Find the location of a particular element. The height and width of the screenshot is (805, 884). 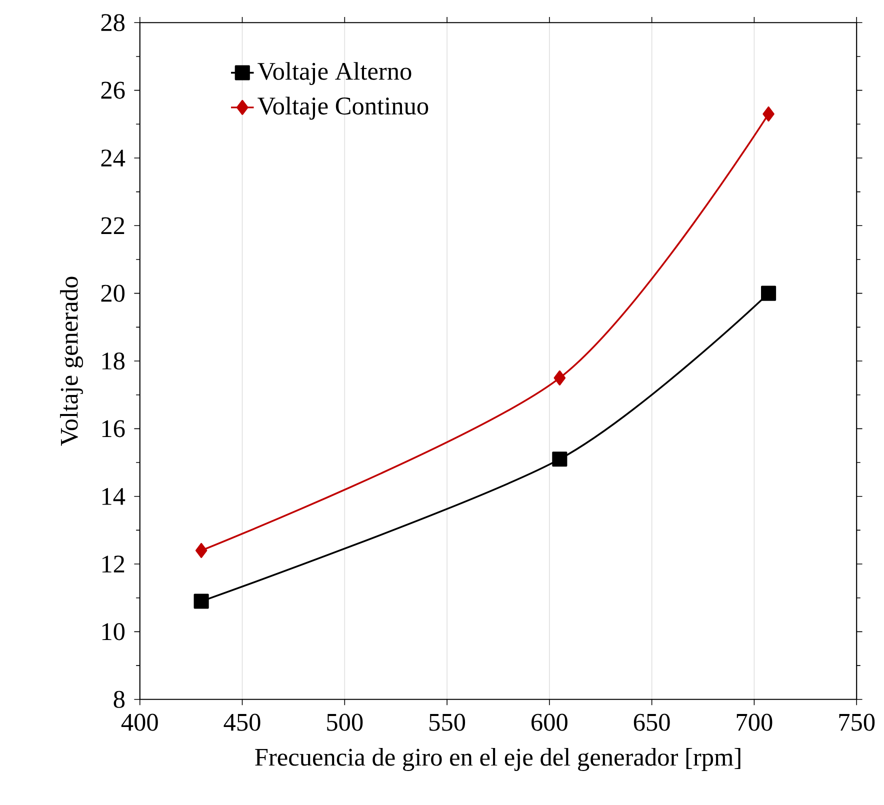

y-tick-label: 12 is located at coordinates (113, 564).